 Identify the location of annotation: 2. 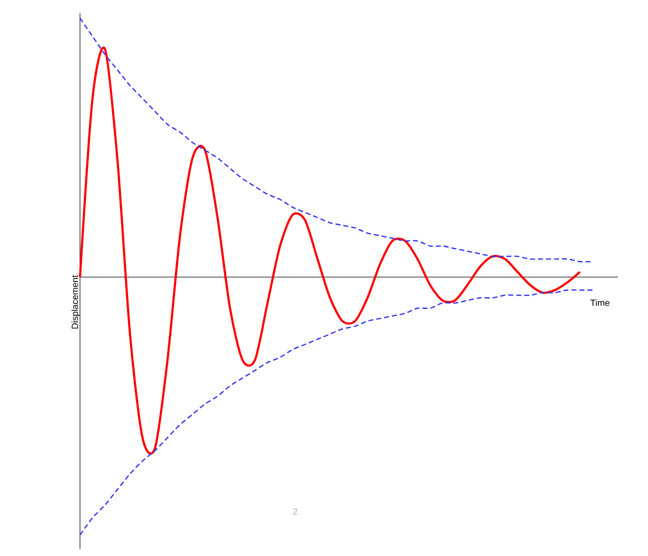
(295, 511).